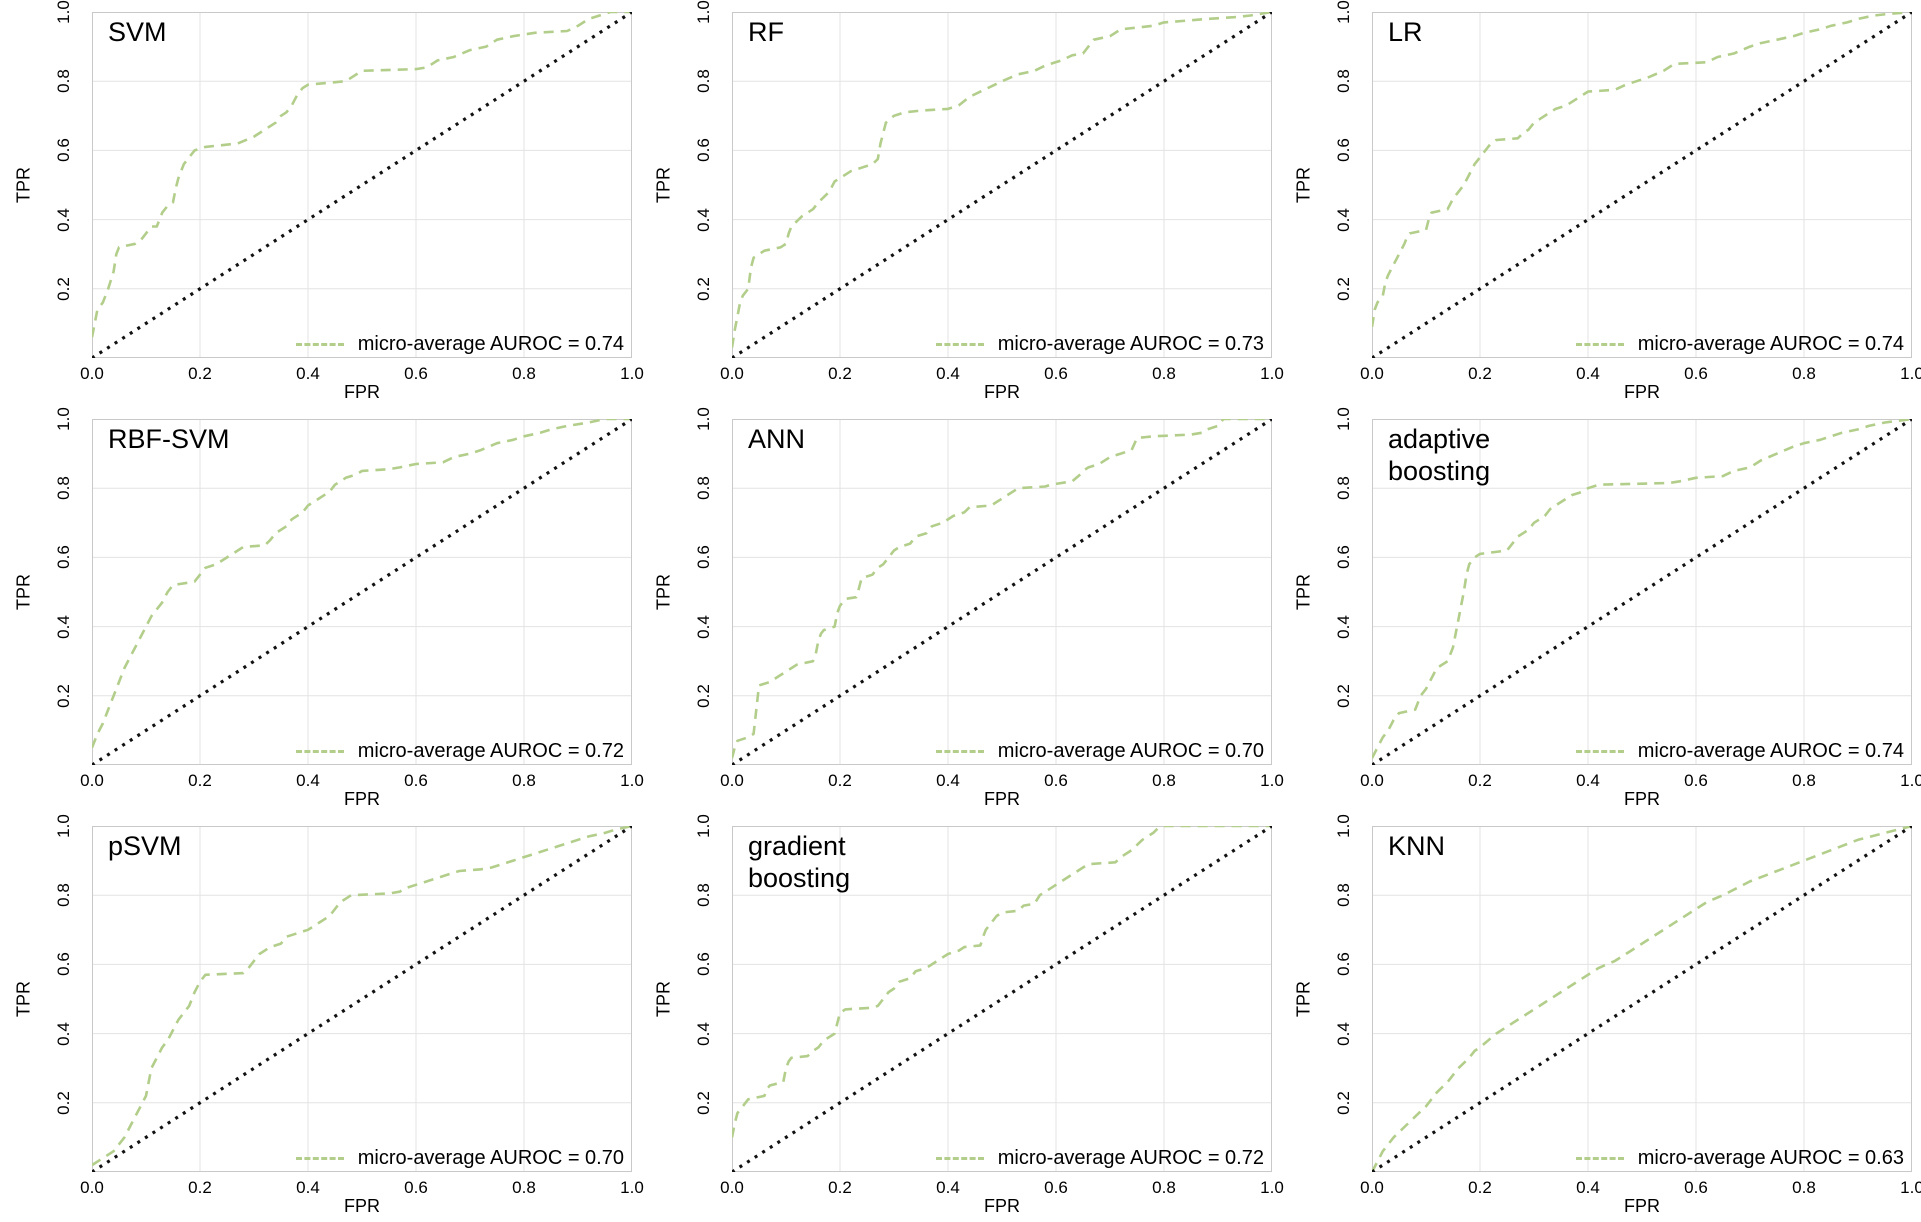 The image size is (1921, 1222). Describe the element at coordinates (1130, 1158) in the screenshot. I see `legend-label: micro-average AUROC = 0.72` at that location.